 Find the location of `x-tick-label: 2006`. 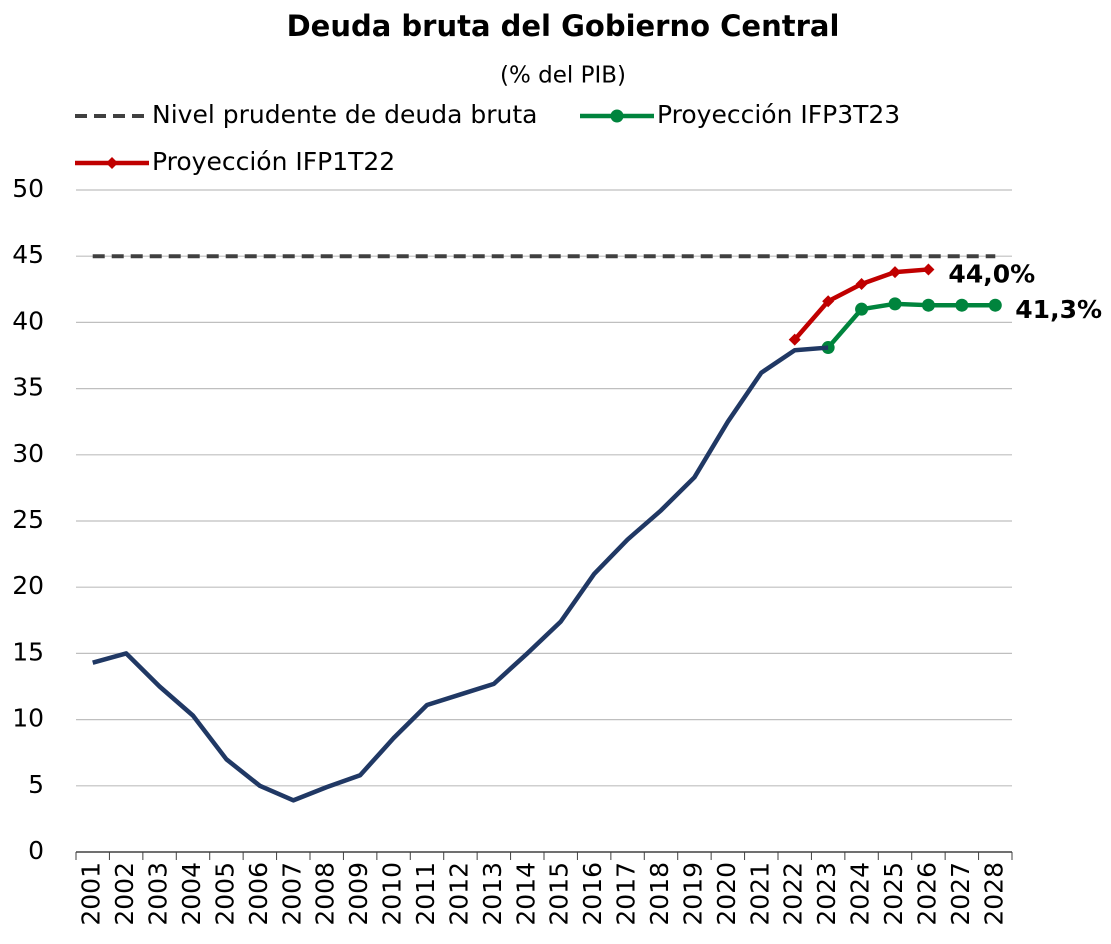

x-tick-label: 2006 is located at coordinates (258, 894).